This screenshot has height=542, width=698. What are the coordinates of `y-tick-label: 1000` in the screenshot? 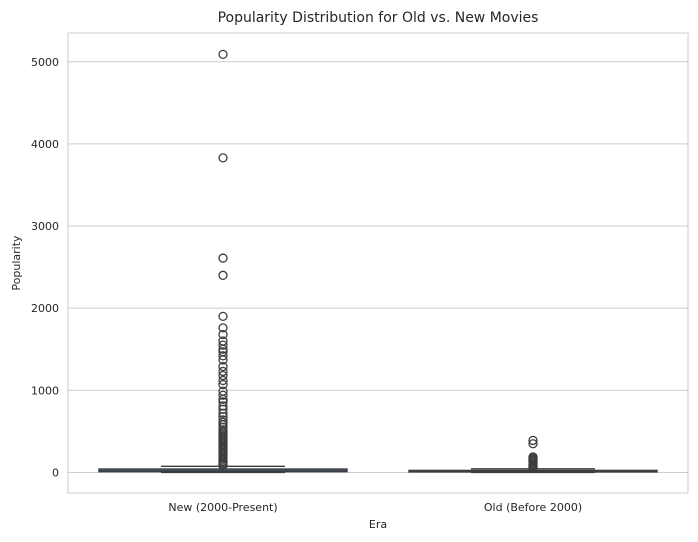 It's located at (45, 390).